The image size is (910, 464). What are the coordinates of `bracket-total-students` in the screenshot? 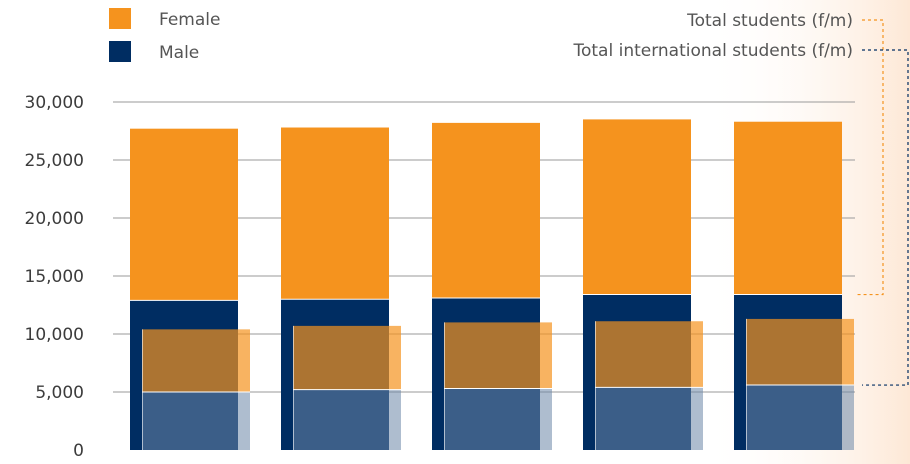 It's located at (870, 157).